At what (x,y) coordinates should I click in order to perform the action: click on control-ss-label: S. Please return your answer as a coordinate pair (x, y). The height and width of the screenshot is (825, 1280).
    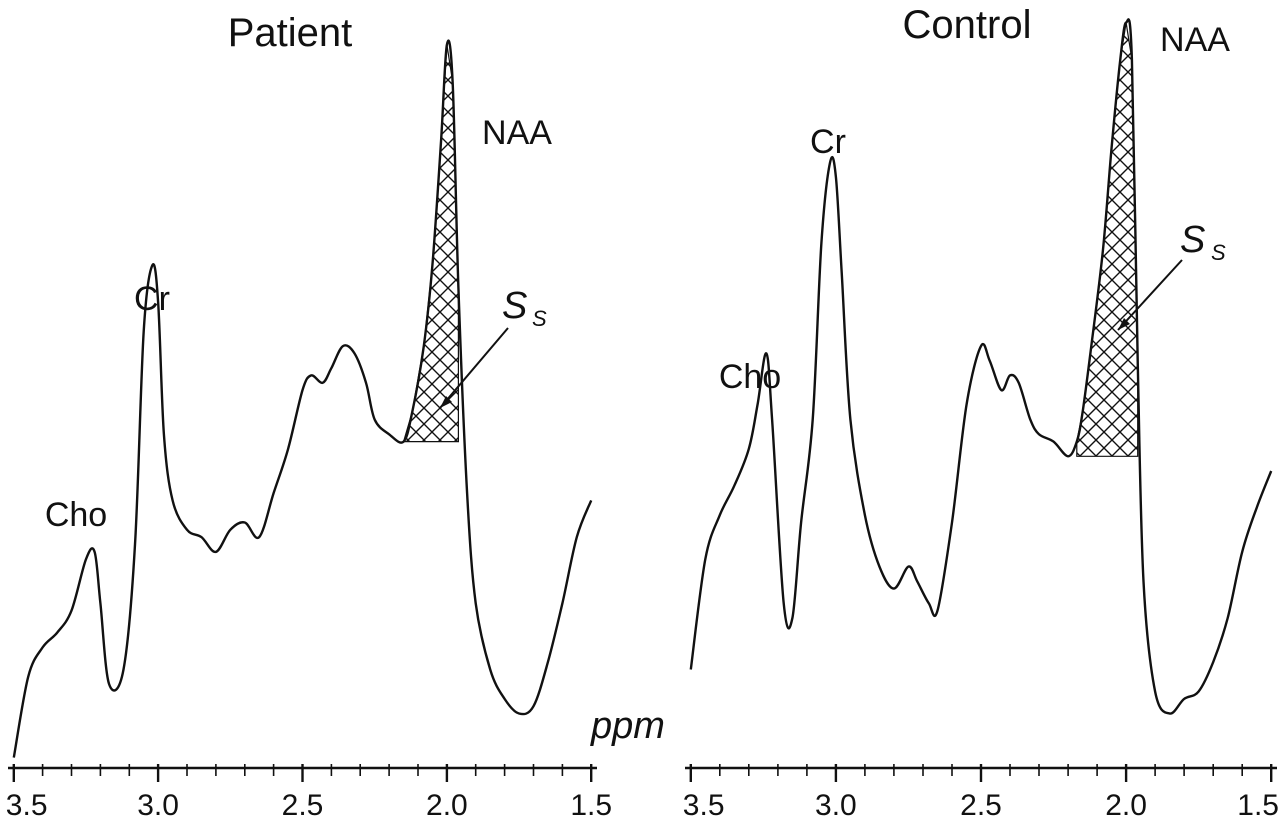
    Looking at the image, I should click on (1192, 240).